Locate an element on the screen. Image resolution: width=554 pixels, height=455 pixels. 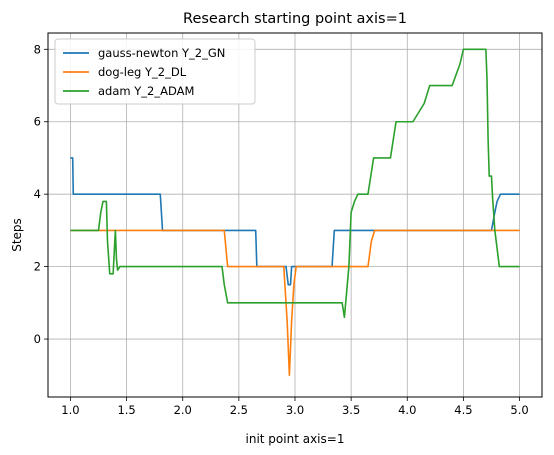
x-tick-label: 2.5 is located at coordinates (239, 410).